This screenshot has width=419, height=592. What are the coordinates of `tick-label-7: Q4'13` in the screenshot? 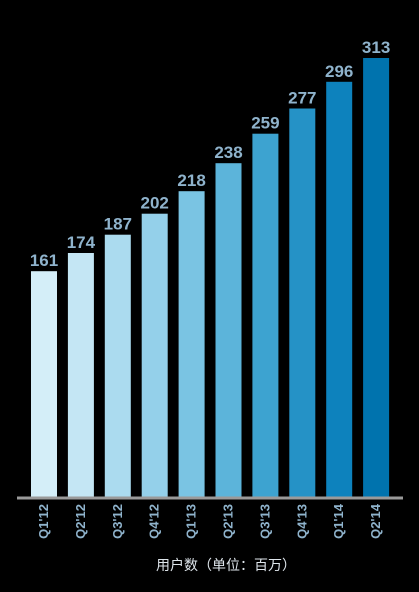 It's located at (301, 521).